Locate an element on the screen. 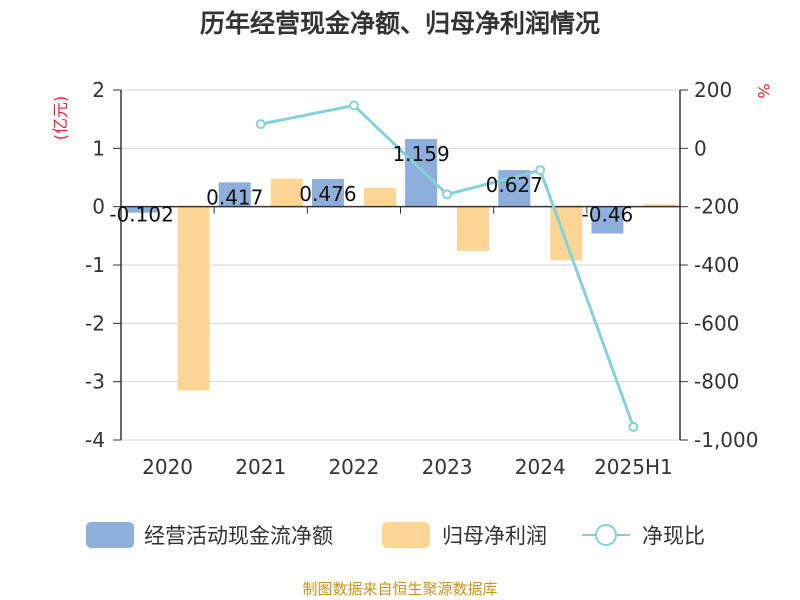 The height and width of the screenshot is (600, 800). data-labels: -0.102 0.417 0.476 1.159 0.627 -0.46 is located at coordinates (371, 184).